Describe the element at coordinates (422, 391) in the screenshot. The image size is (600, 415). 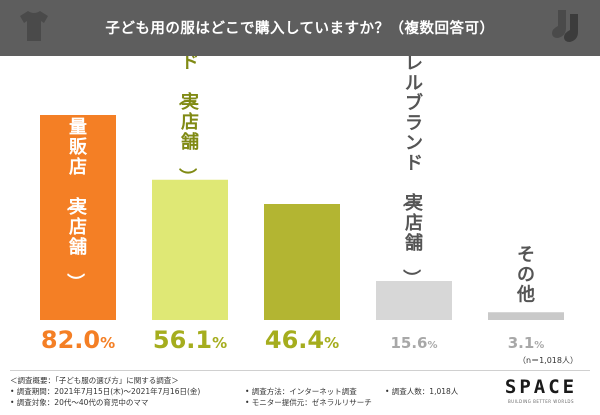
I see `survey-count: • 調査人数：1,018人` at that location.